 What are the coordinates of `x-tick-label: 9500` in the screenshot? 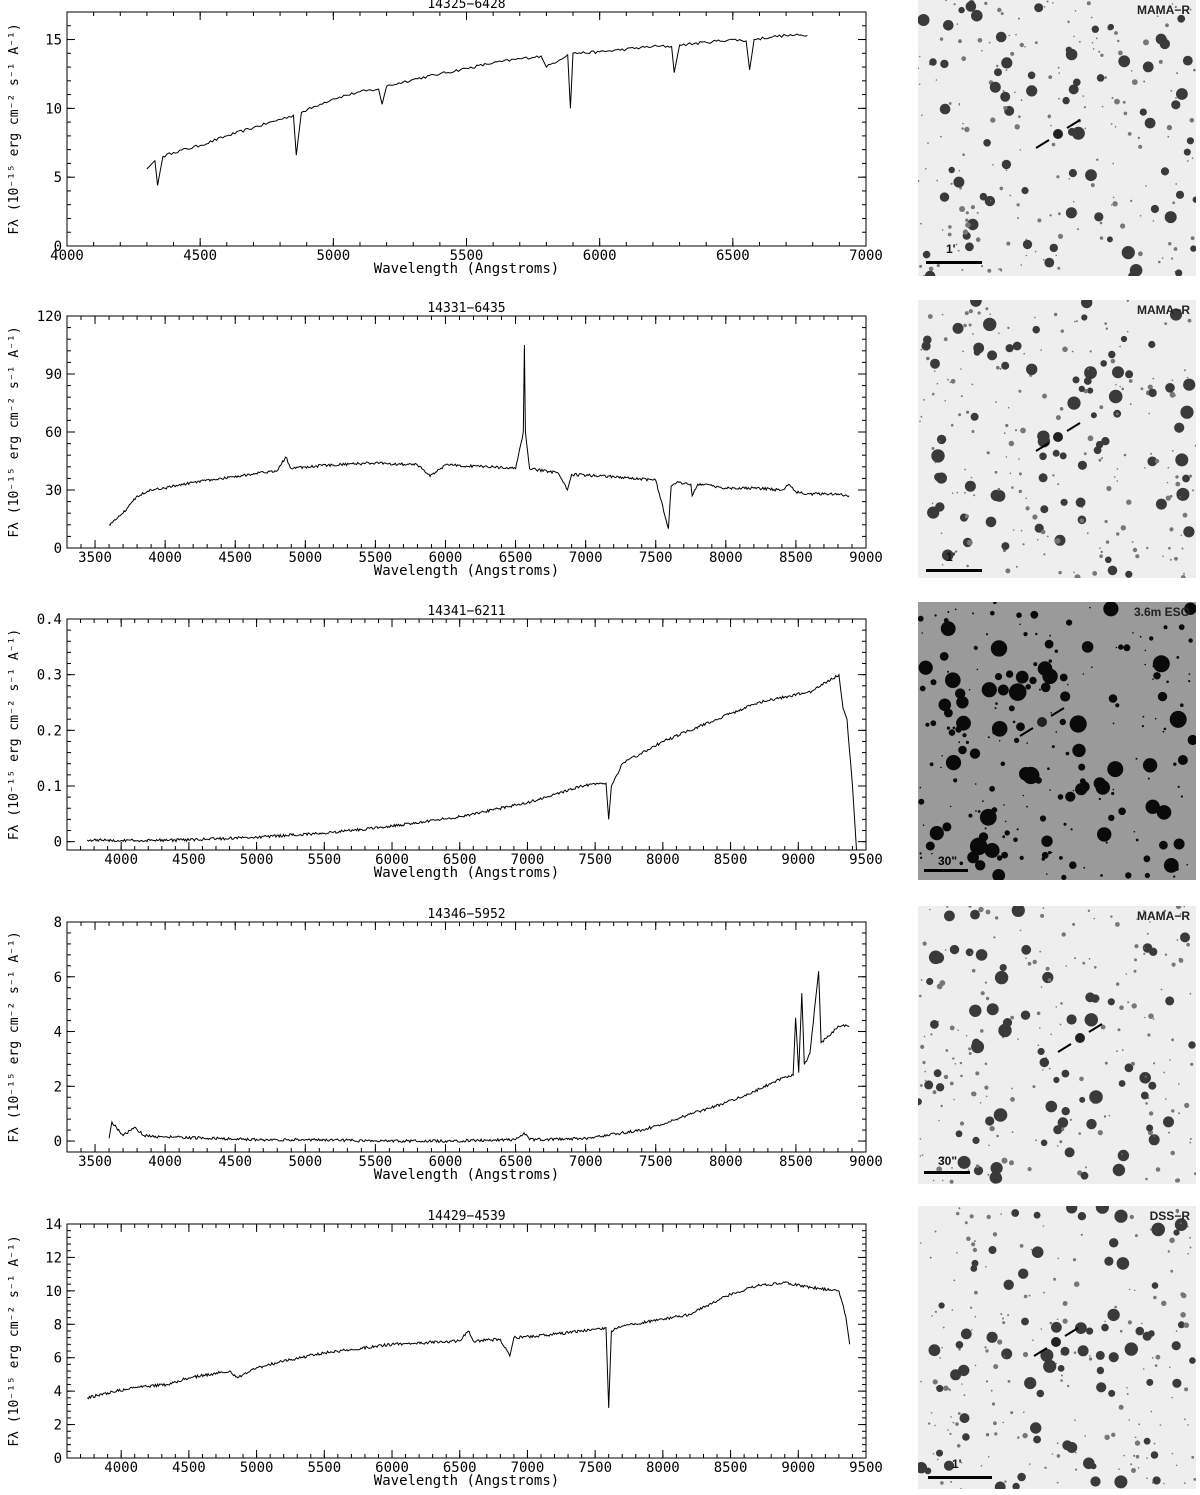 It's located at (866, 860).